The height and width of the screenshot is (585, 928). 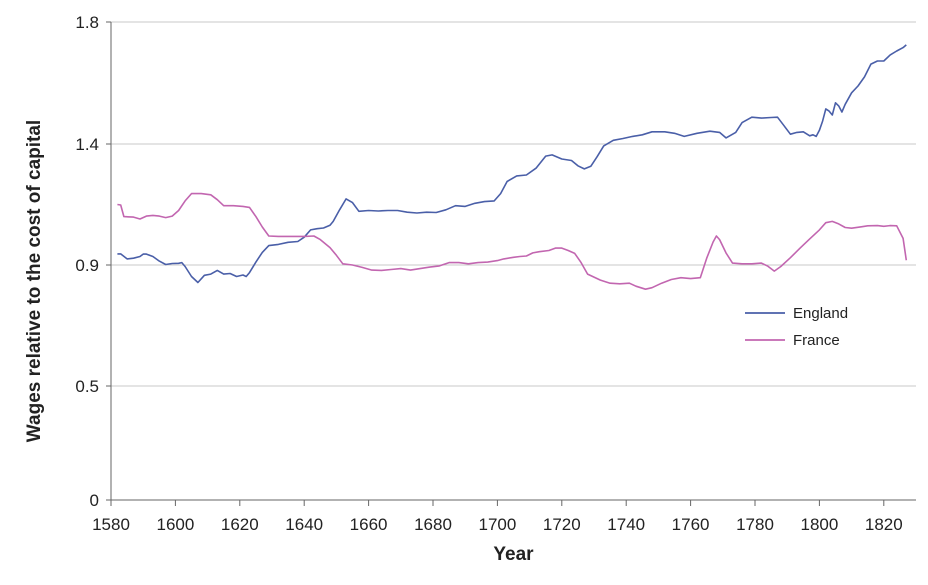 I want to click on y-tick-label-0: 0, so click(x=94, y=500).